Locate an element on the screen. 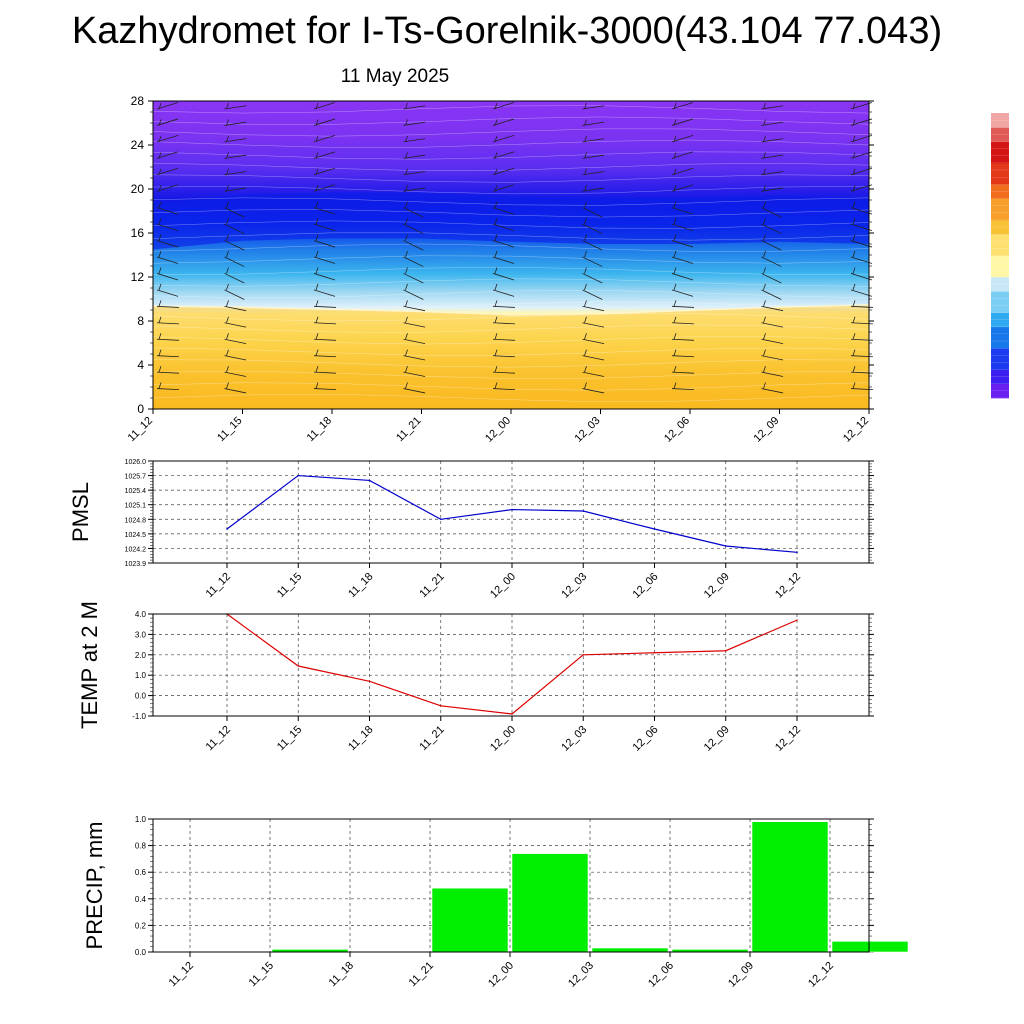 This screenshot has height=1024, width=1024. colorbar is located at coordinates (1000, 256).